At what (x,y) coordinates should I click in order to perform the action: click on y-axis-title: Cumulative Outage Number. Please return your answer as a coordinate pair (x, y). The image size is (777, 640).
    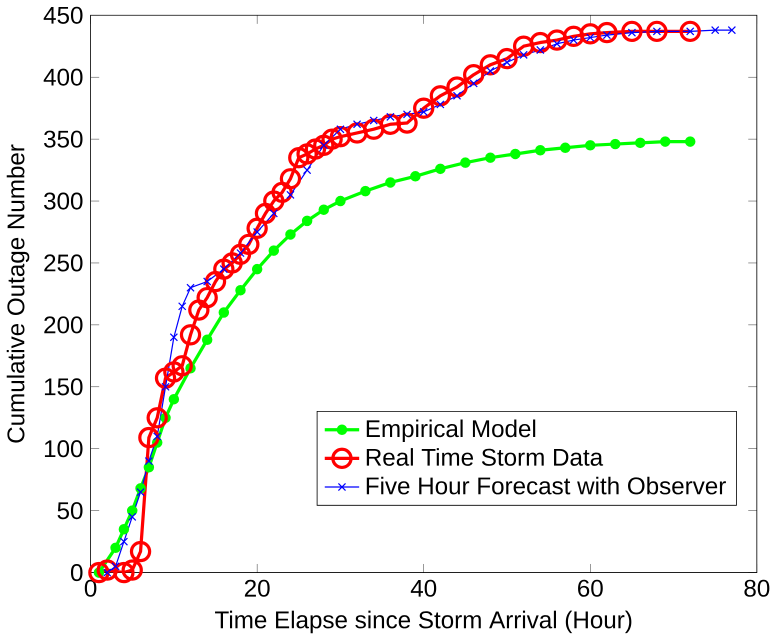
    Looking at the image, I should click on (18, 293).